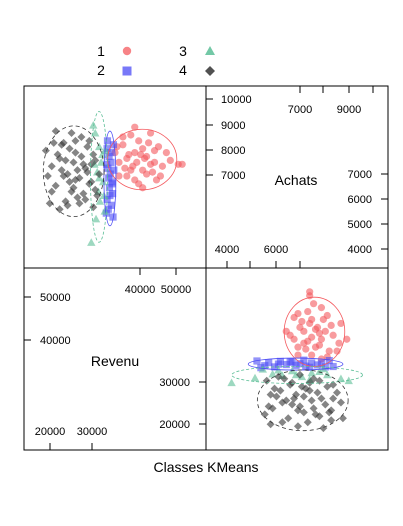 The width and height of the screenshot is (403, 526). What do you see at coordinates (233, 151) in the screenshot?
I see `tick-label: 8000` at bounding box center [233, 151].